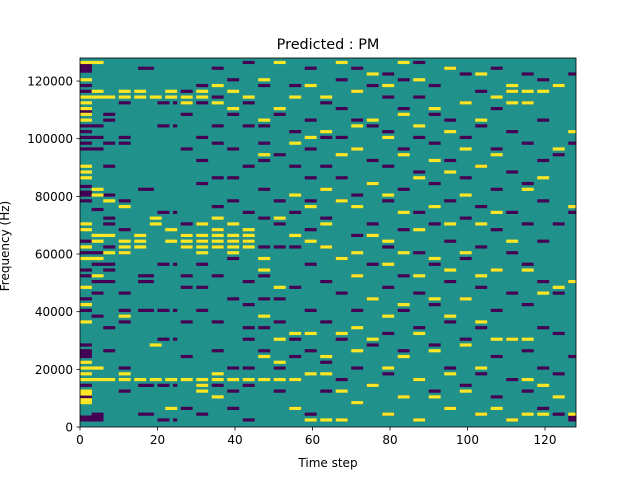  What do you see at coordinates (545, 440) in the screenshot?
I see `x-tick-label: 120` at bounding box center [545, 440].